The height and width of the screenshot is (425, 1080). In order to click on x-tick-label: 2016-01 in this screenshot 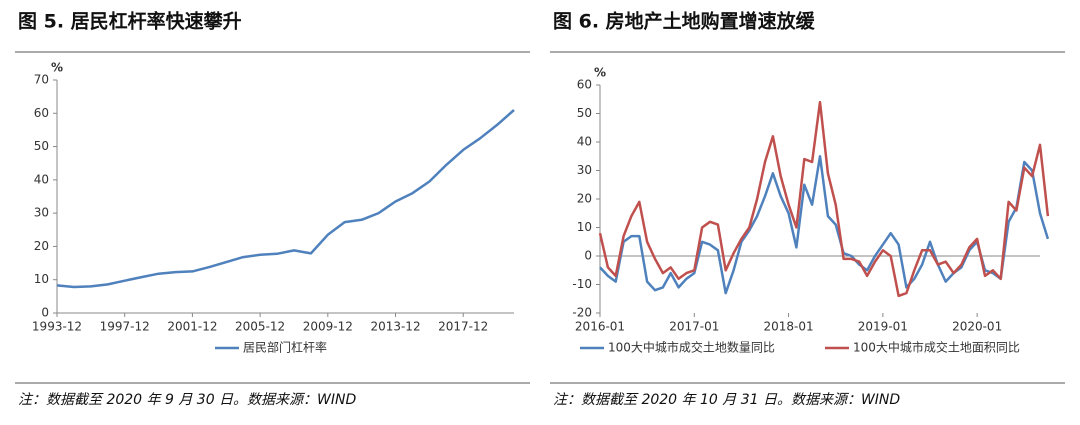, I will do `click(600, 327)`.